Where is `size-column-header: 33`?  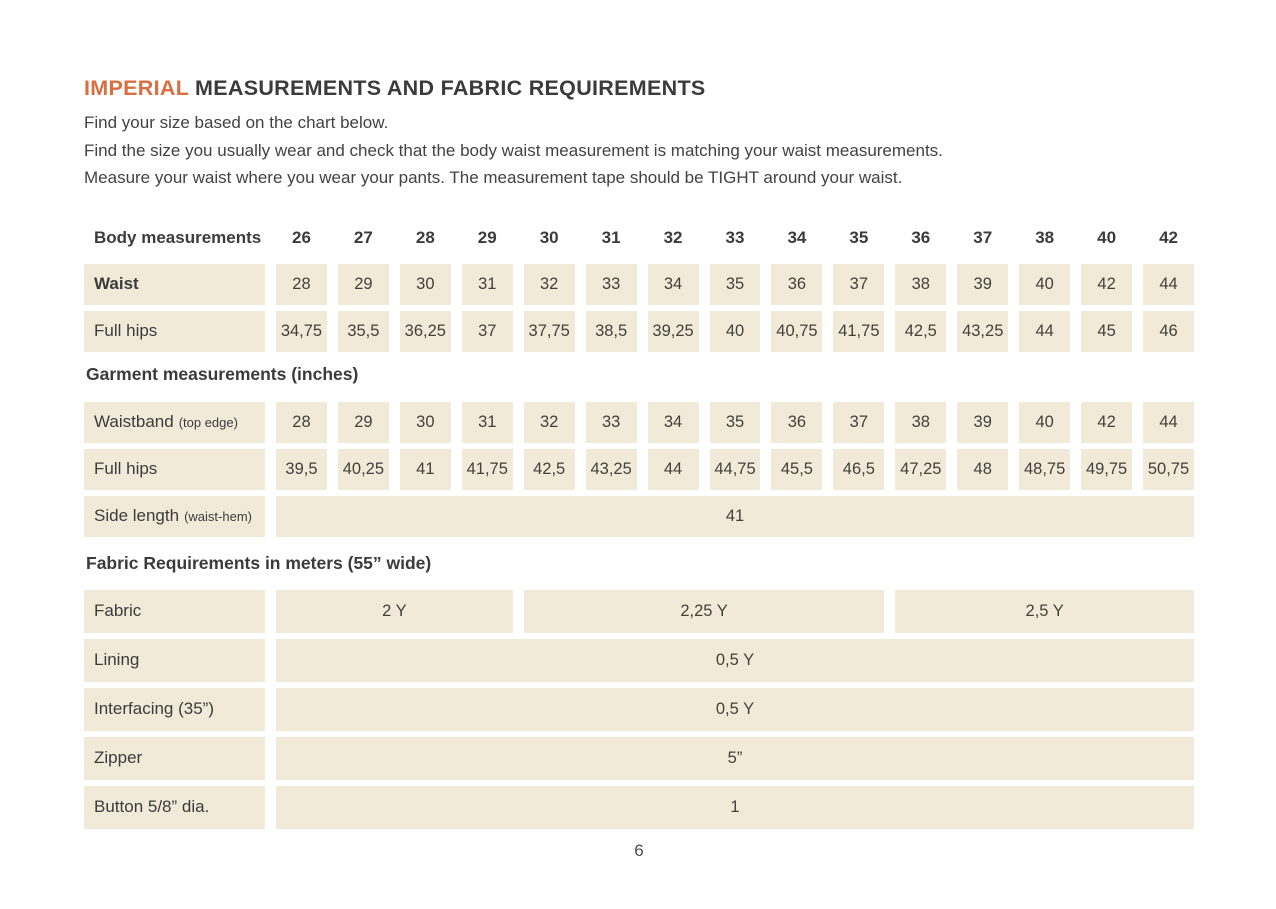 size-column-header: 33 is located at coordinates (735, 237).